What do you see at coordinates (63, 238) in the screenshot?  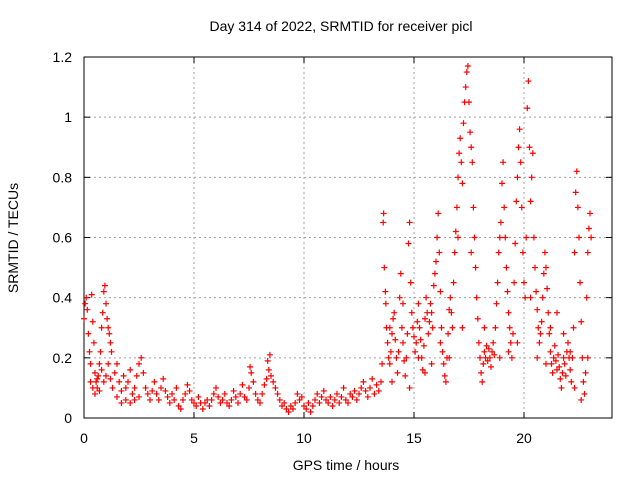 I see `y-tick-label: 0.6` at bounding box center [63, 238].